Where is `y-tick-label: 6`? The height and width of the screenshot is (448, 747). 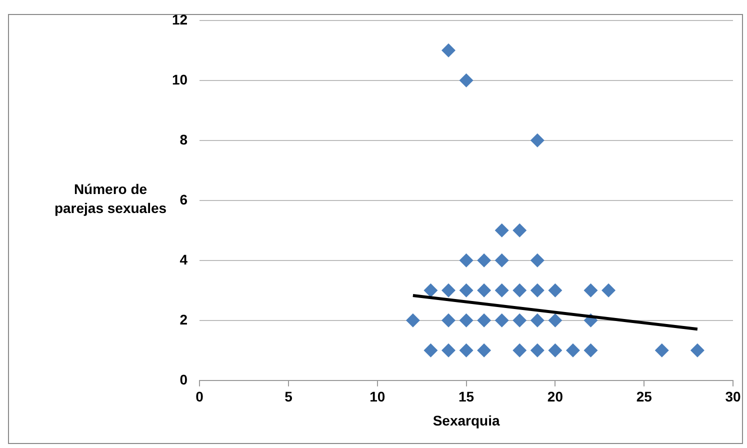 y-tick-label: 6 is located at coordinates (184, 199).